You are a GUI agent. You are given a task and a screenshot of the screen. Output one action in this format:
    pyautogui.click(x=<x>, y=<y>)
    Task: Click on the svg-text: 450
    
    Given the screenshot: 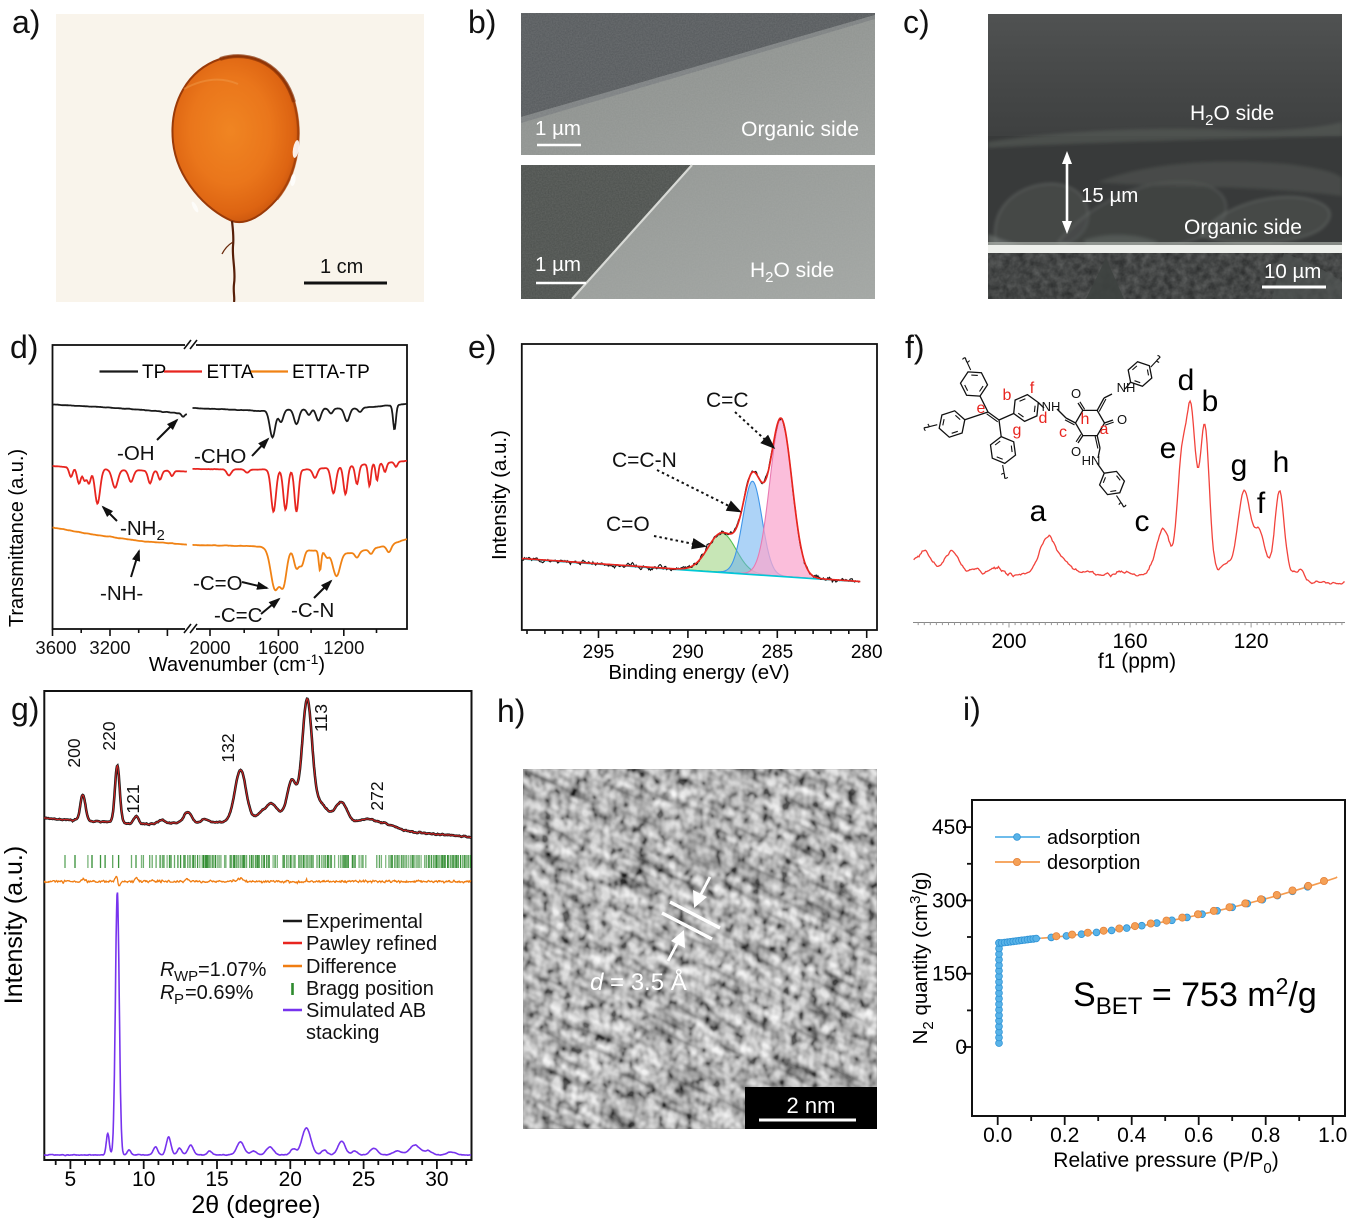 What is the action you would take?
    pyautogui.click(x=949, y=827)
    